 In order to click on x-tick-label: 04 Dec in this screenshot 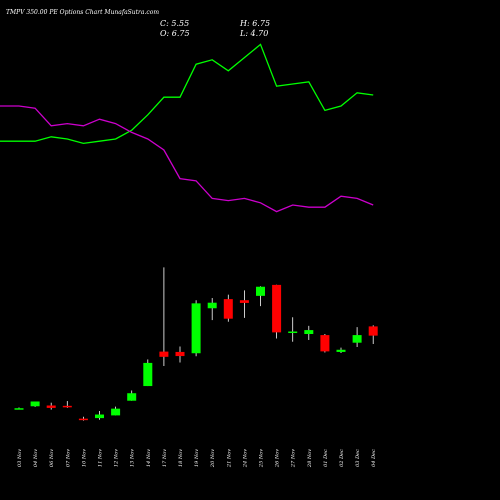, I will do `click(374, 458)`.